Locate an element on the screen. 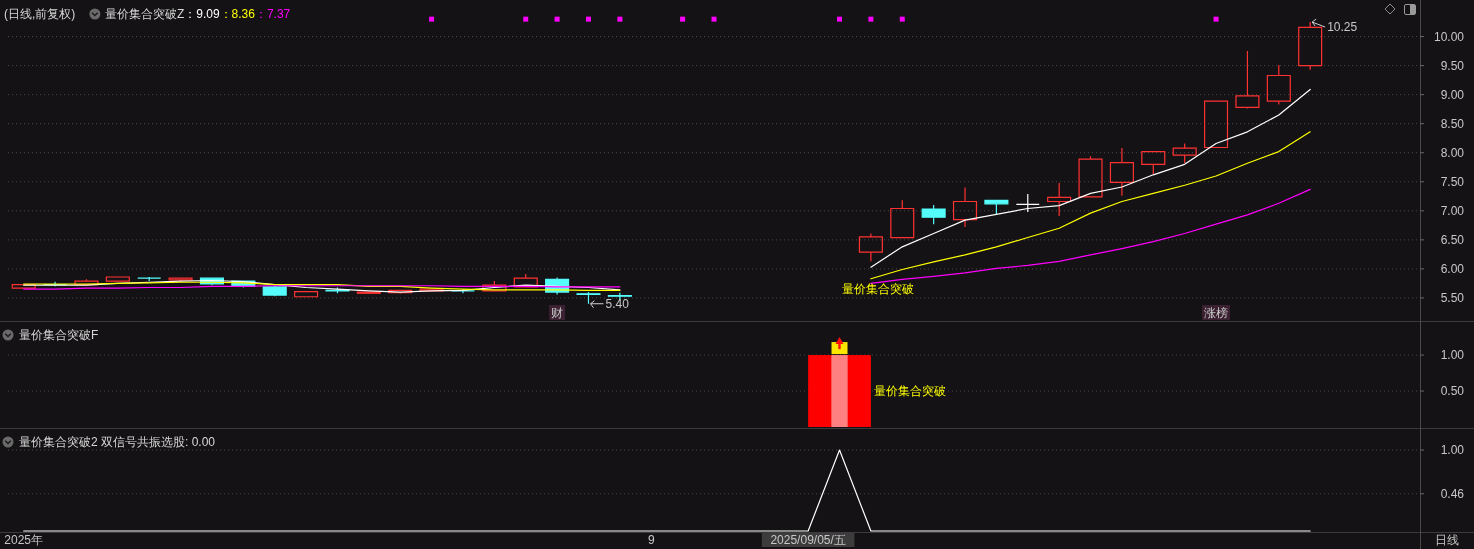 The image size is (1474, 549). x-tick-label: 2025/09/05/五 is located at coordinates (808, 540).